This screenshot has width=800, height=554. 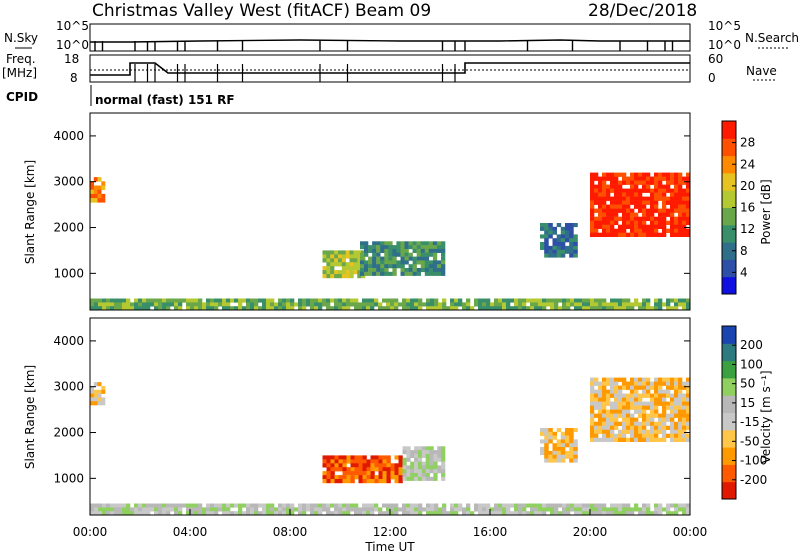 I want to click on velocity-region, so click(x=98, y=394).